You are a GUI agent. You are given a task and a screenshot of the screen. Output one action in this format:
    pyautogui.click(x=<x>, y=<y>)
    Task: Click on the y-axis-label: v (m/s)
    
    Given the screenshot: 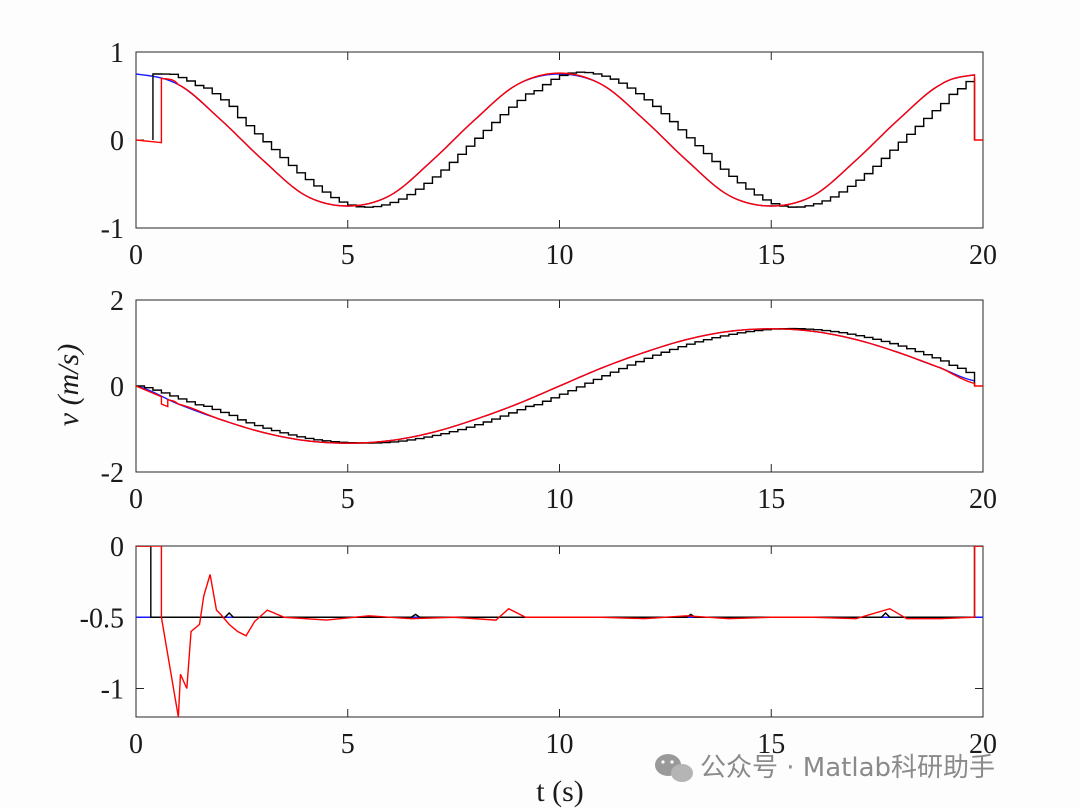 What is the action you would take?
    pyautogui.click(x=68, y=385)
    